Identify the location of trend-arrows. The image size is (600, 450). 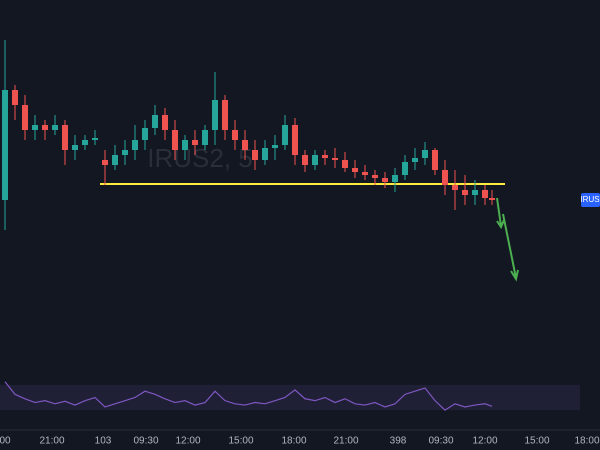
(507, 239).